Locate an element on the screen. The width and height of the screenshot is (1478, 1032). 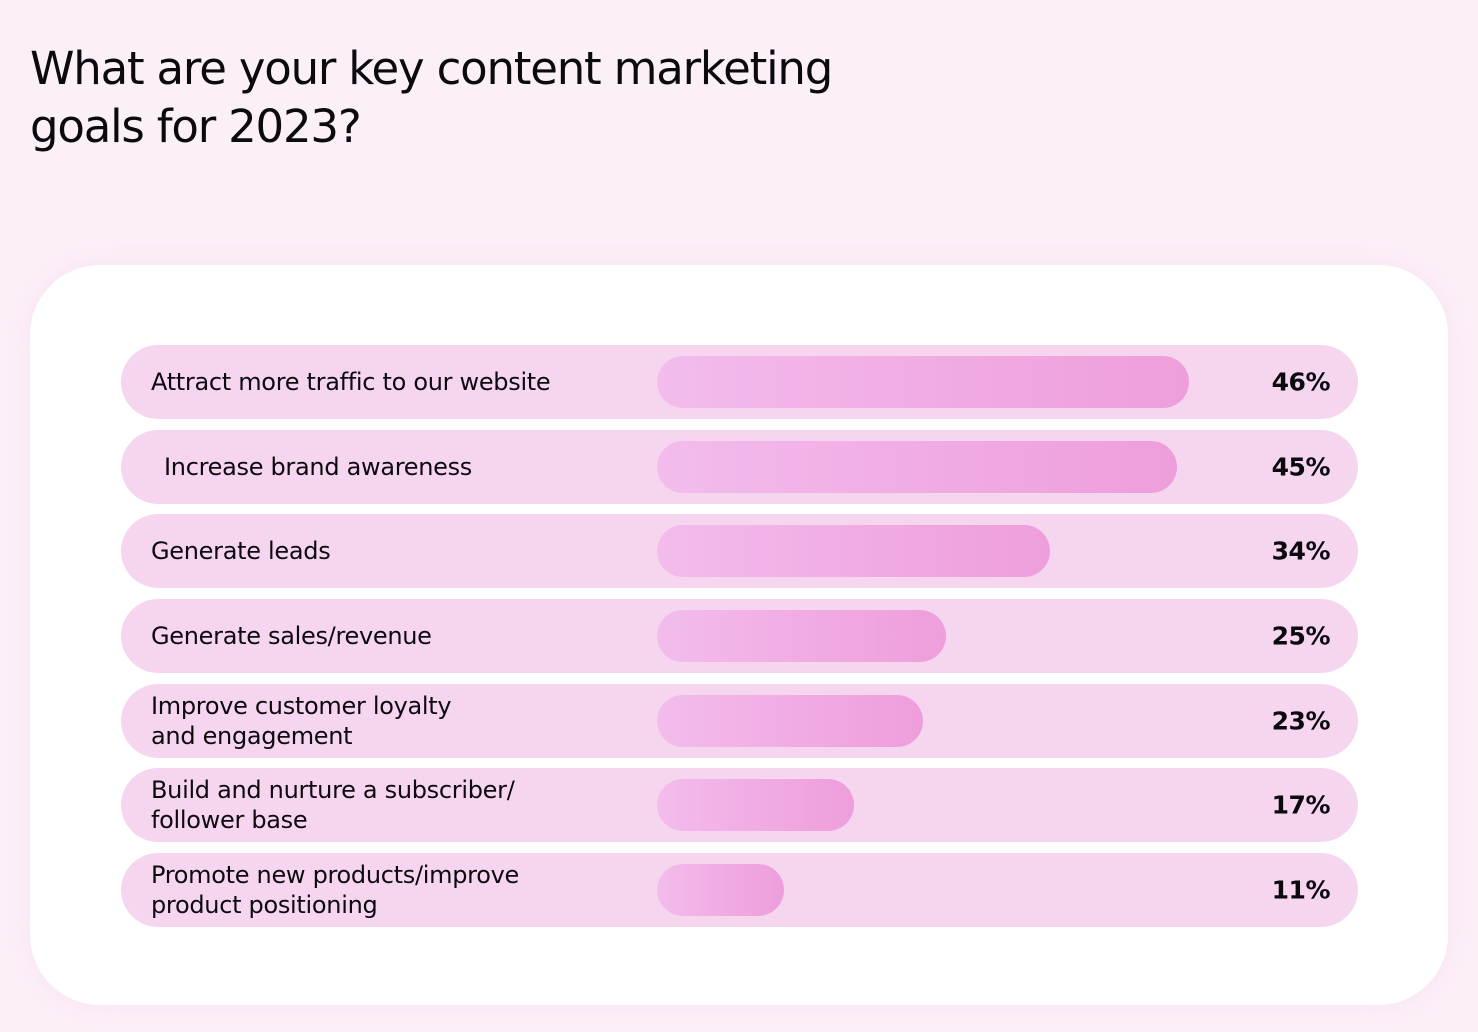
bar-row: Generate leads 34% is located at coordinates (739, 551).